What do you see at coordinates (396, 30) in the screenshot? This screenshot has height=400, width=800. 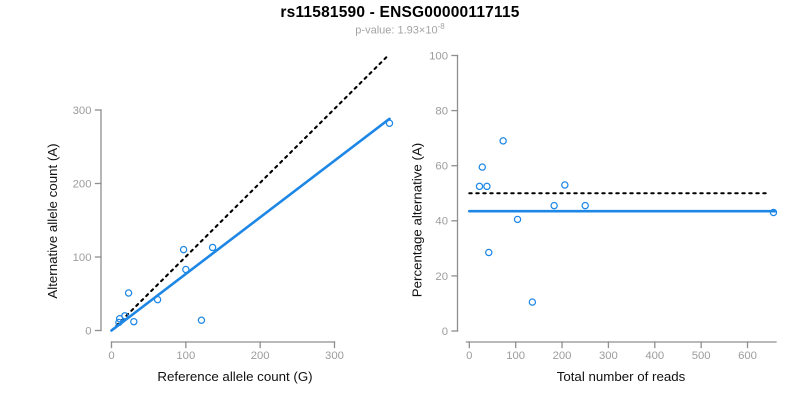 I see `pvalue-text: p-value: 1.93×10` at bounding box center [396, 30].